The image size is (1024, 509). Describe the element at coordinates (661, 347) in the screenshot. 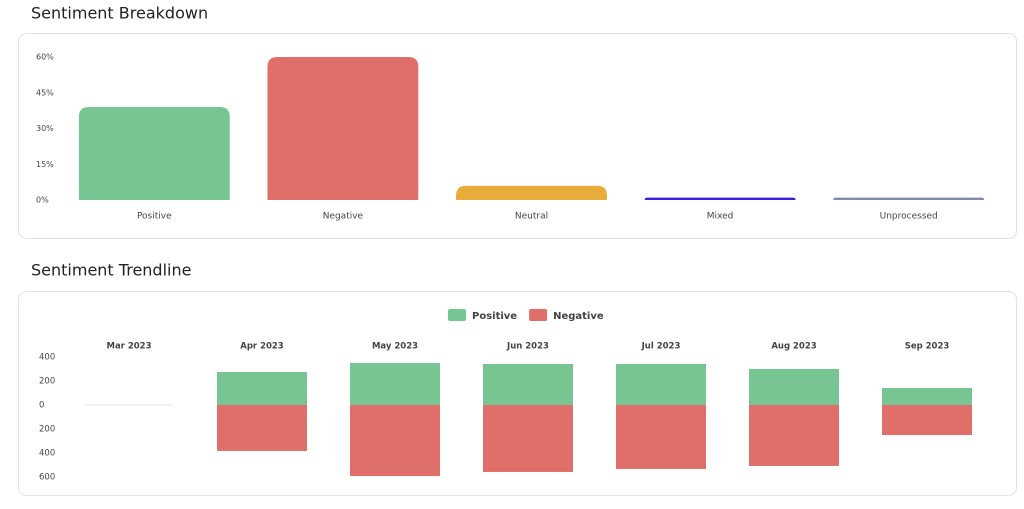

I see `x-tick-label: Jul 2023` at that location.